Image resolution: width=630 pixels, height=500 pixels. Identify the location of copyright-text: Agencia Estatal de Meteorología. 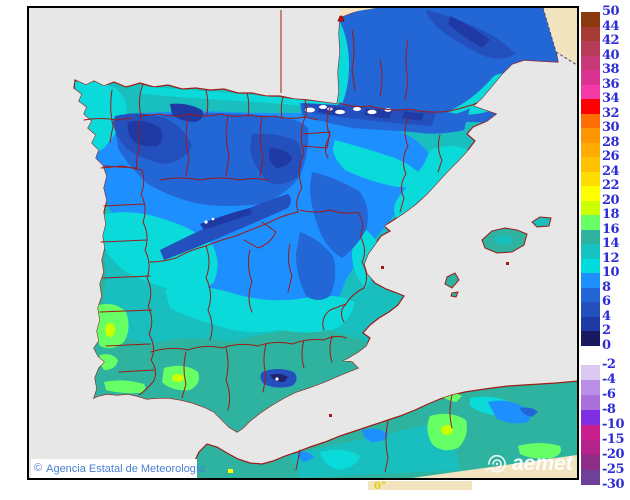
(126, 468).